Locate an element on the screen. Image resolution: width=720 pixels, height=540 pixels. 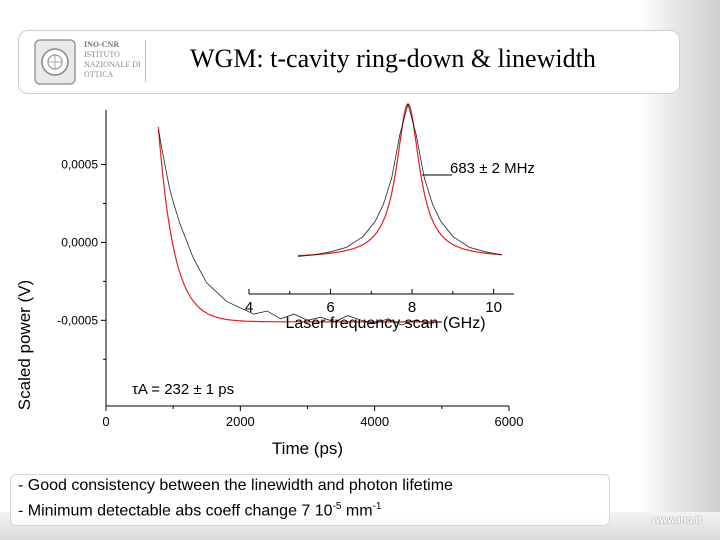
x-tick-label: 4000 is located at coordinates (374, 421).